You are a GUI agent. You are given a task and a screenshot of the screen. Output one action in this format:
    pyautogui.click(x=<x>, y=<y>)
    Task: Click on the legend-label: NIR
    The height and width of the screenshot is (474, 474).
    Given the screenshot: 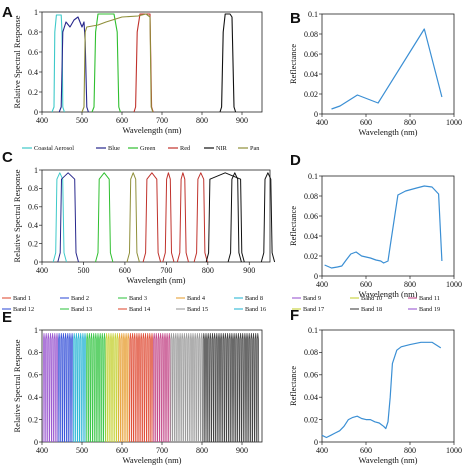 What is the action you would take?
    pyautogui.click(x=222, y=148)
    